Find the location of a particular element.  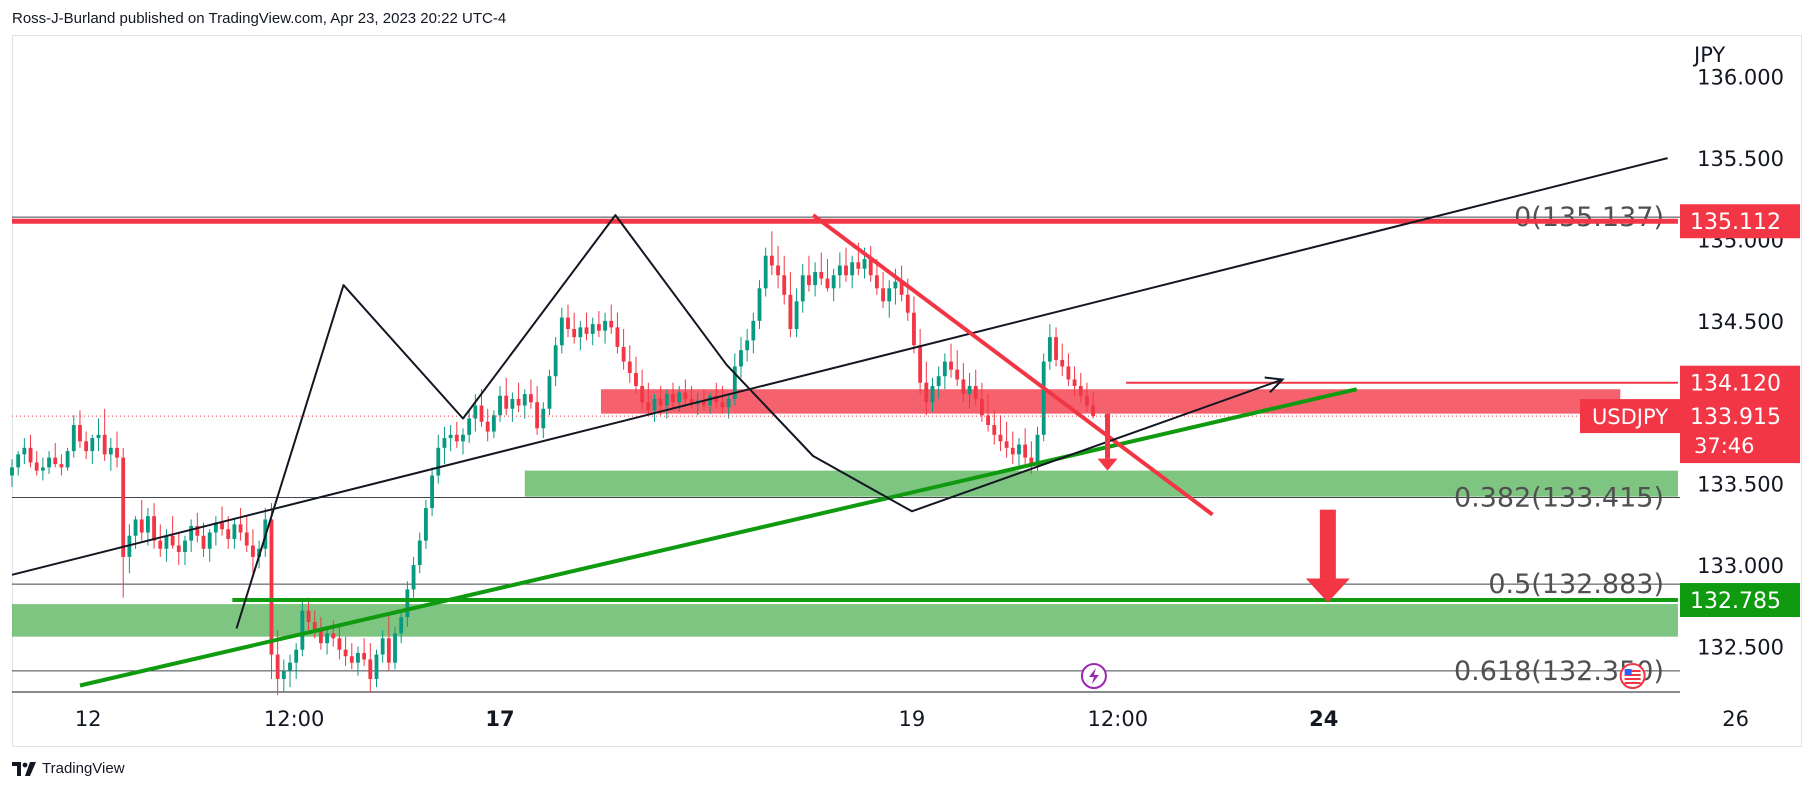

support-zone is located at coordinates (845, 620).